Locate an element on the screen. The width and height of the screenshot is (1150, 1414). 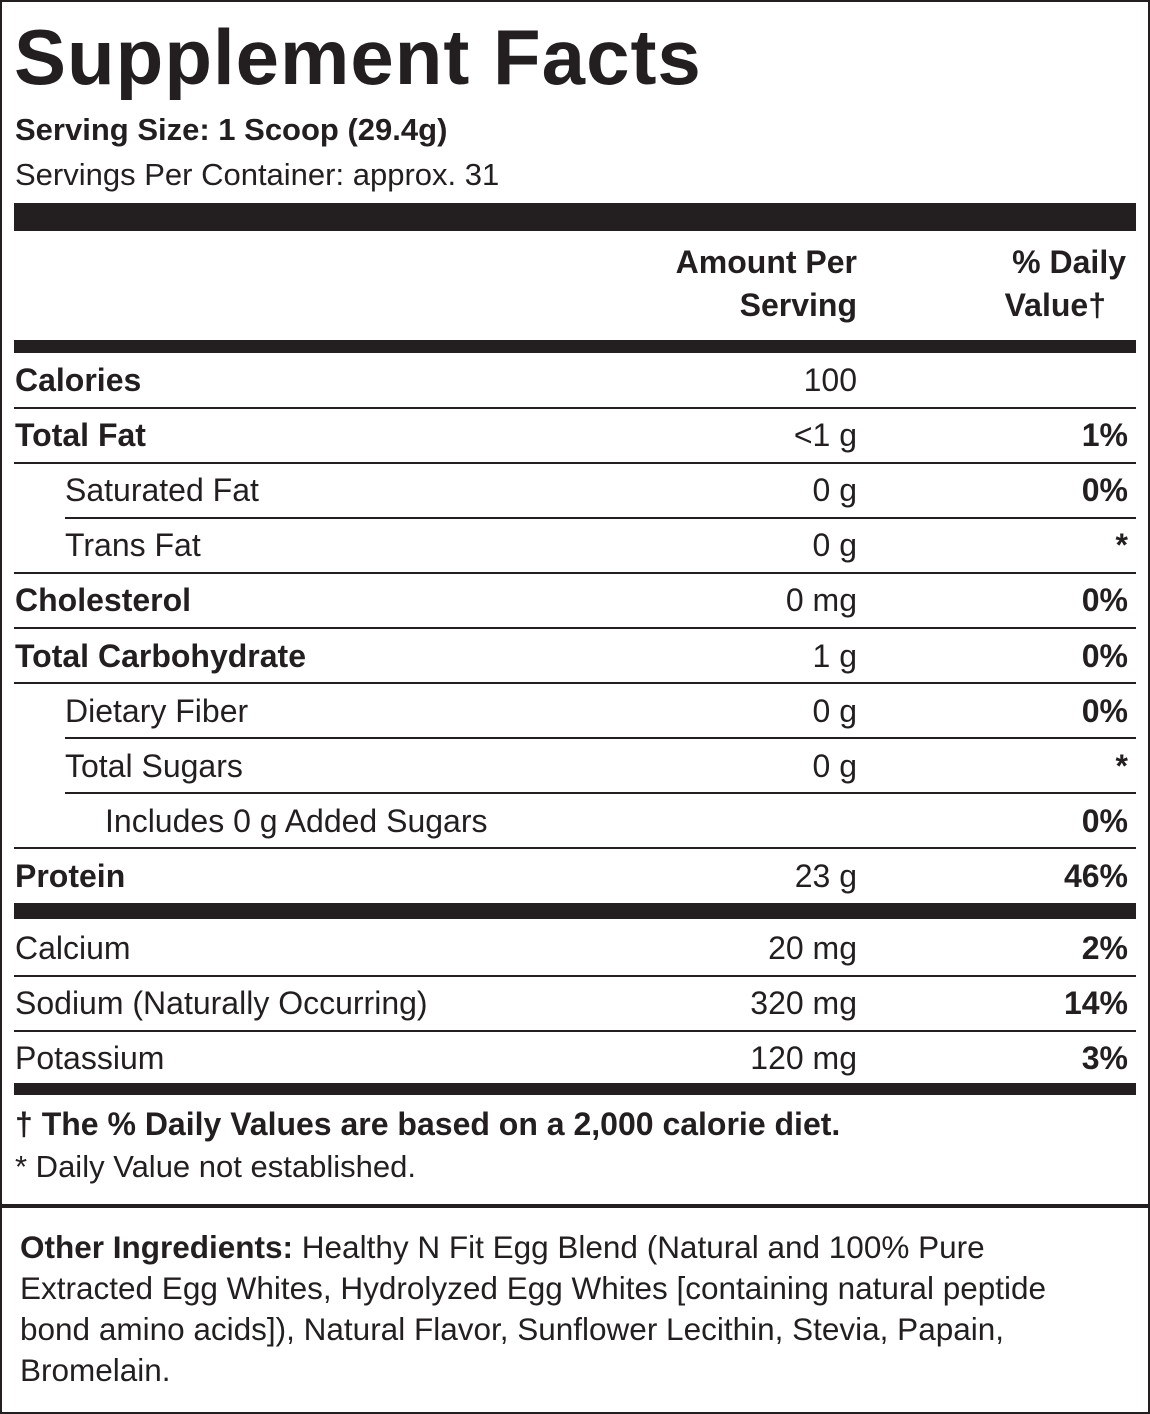
row-amount: 20 mg is located at coordinates (812, 948).